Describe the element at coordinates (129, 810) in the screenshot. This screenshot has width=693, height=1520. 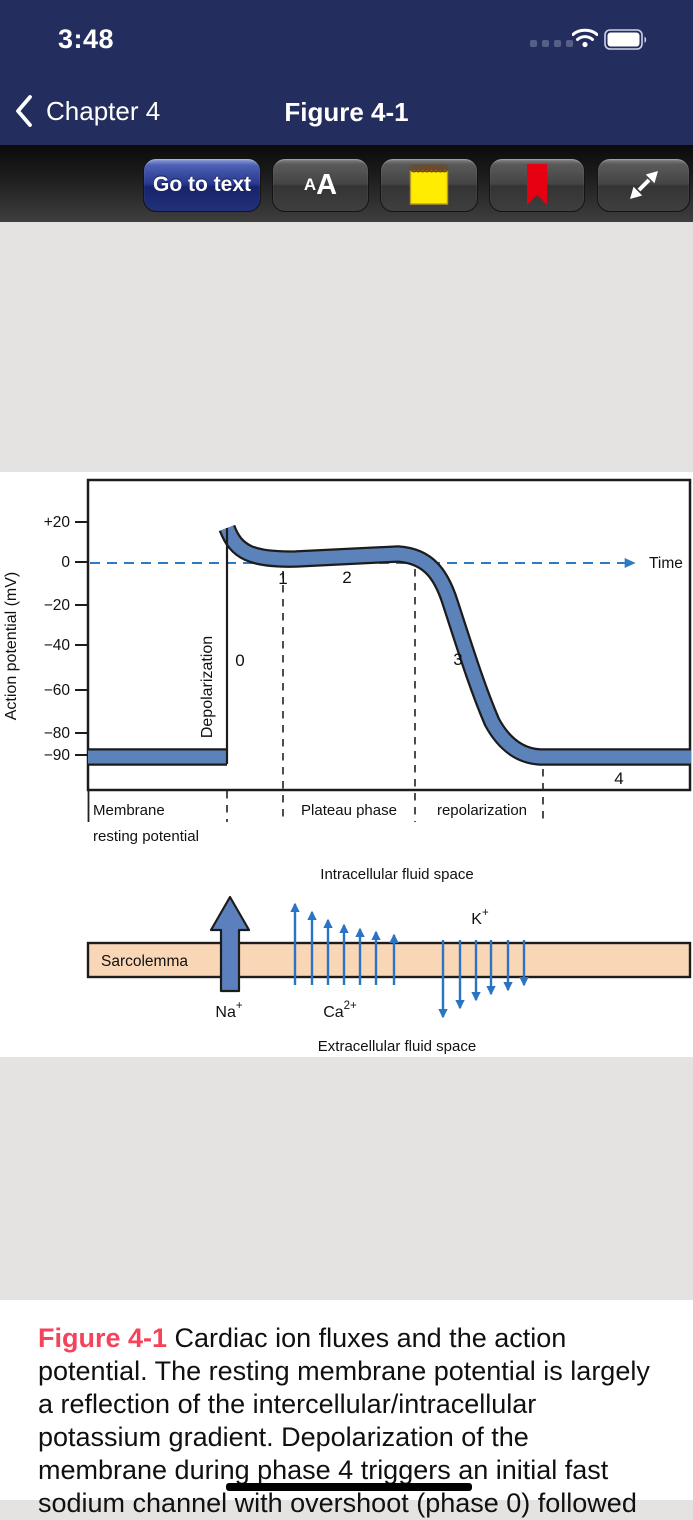
I see `membrane-resting-line1: Membrane` at that location.